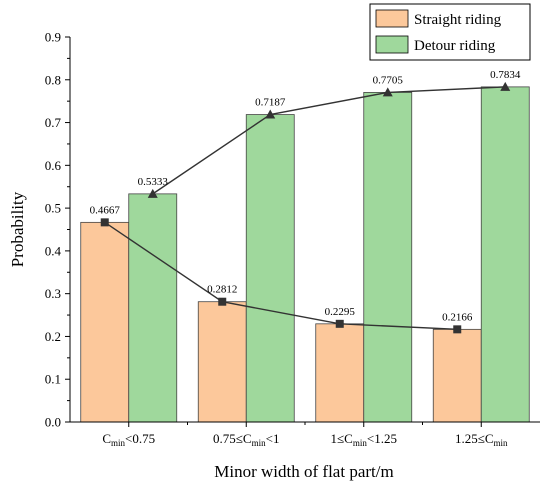 This screenshot has width=550, height=493. I want to click on y-tick-label: 0.0, so click(53, 422).